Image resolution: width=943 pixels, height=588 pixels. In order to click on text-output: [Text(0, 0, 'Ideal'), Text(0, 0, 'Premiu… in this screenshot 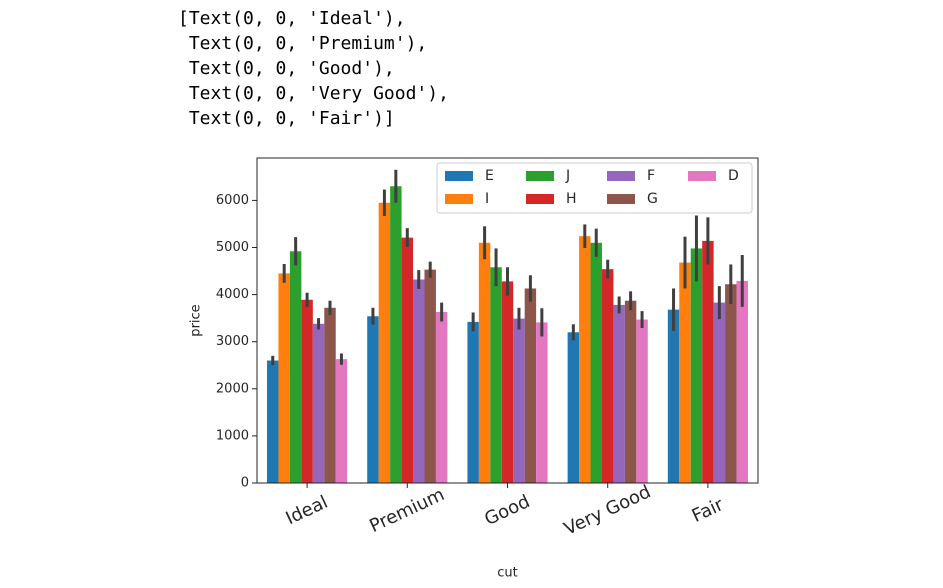, I will do `click(313, 68)`.